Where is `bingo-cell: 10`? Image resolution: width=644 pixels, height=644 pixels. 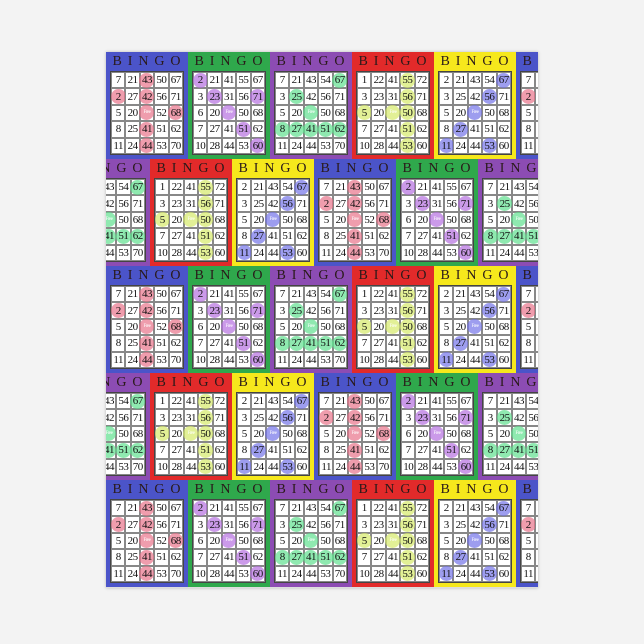 bingo-cell: 10 is located at coordinates (200, 359).